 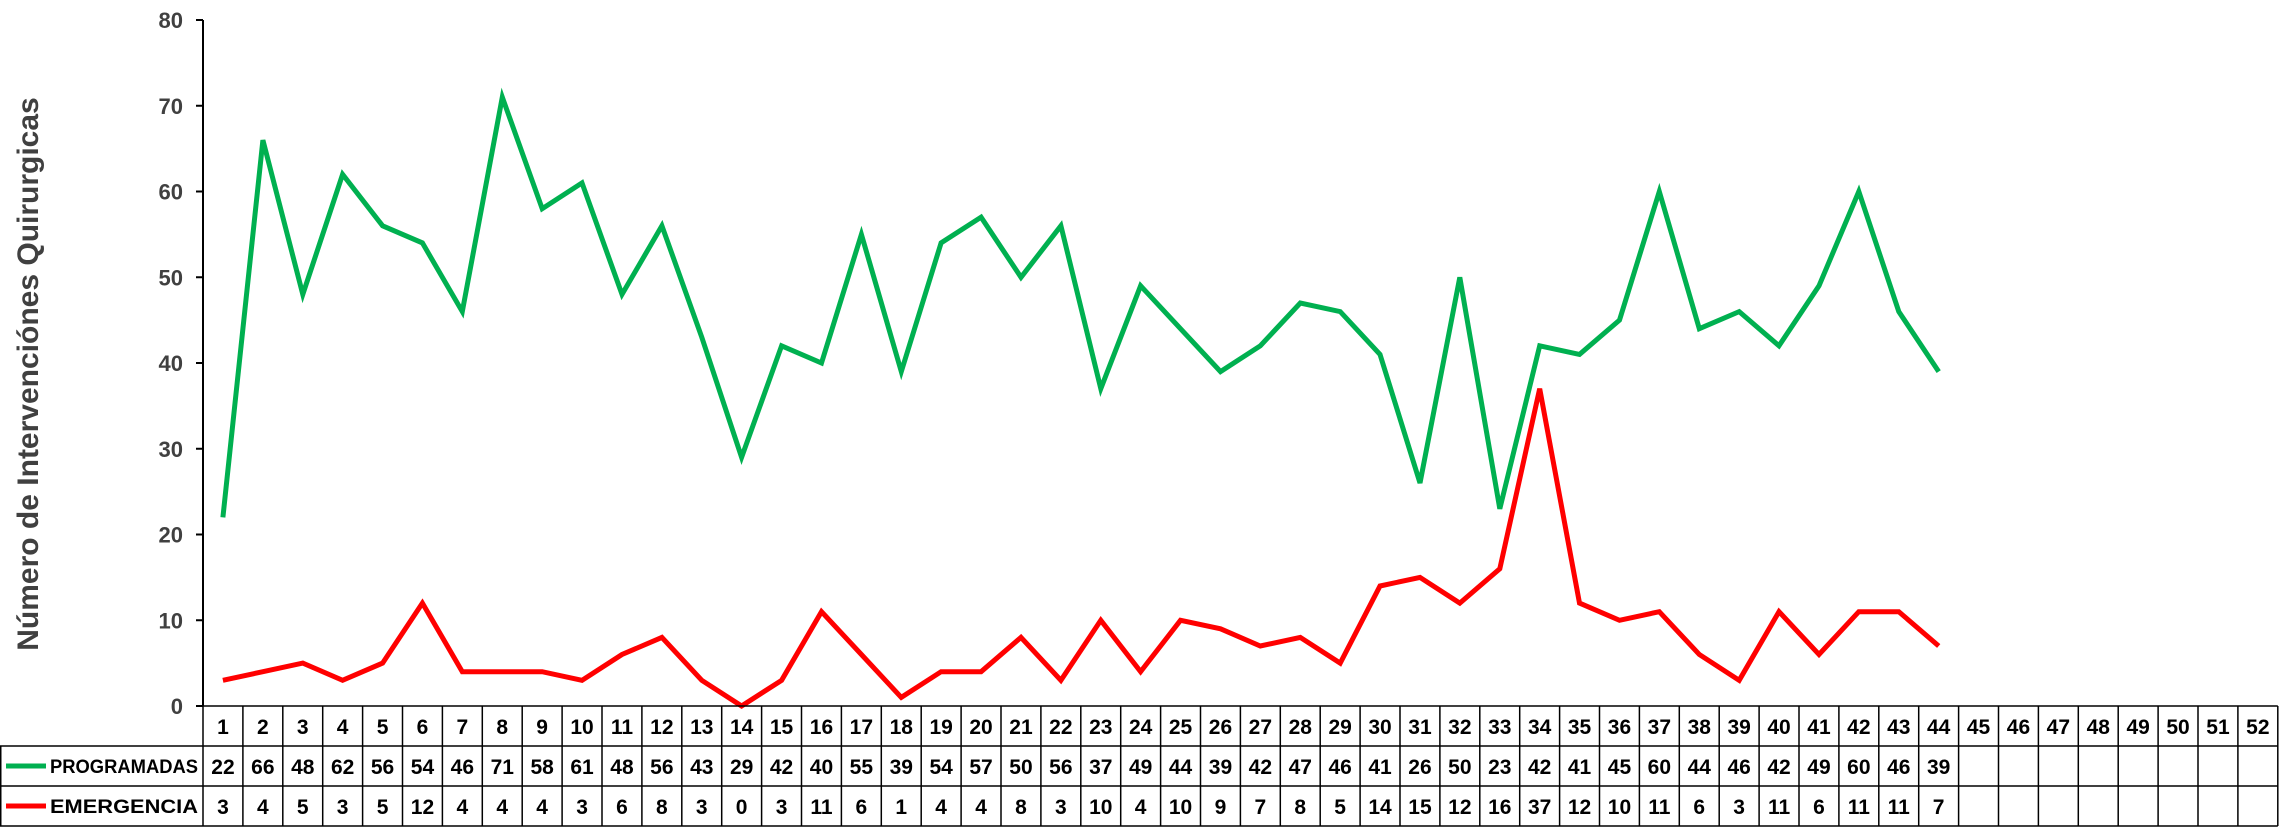 I want to click on x-tick-label: 2, so click(x=263, y=727).